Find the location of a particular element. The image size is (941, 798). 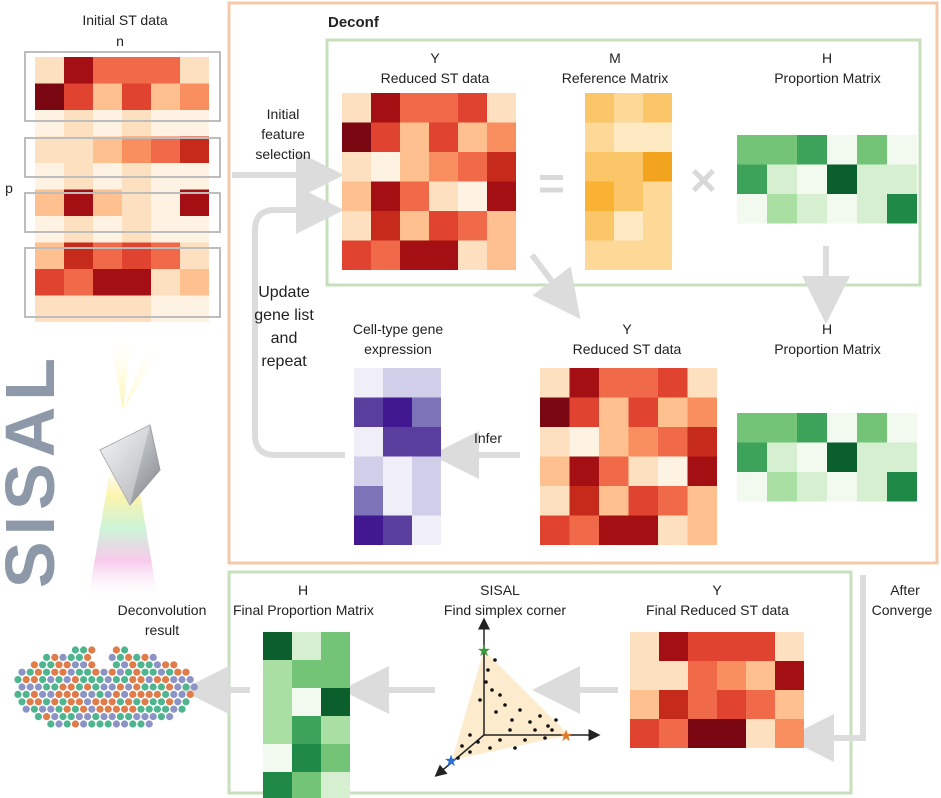

equals-sign: = is located at coordinates (551, 183).